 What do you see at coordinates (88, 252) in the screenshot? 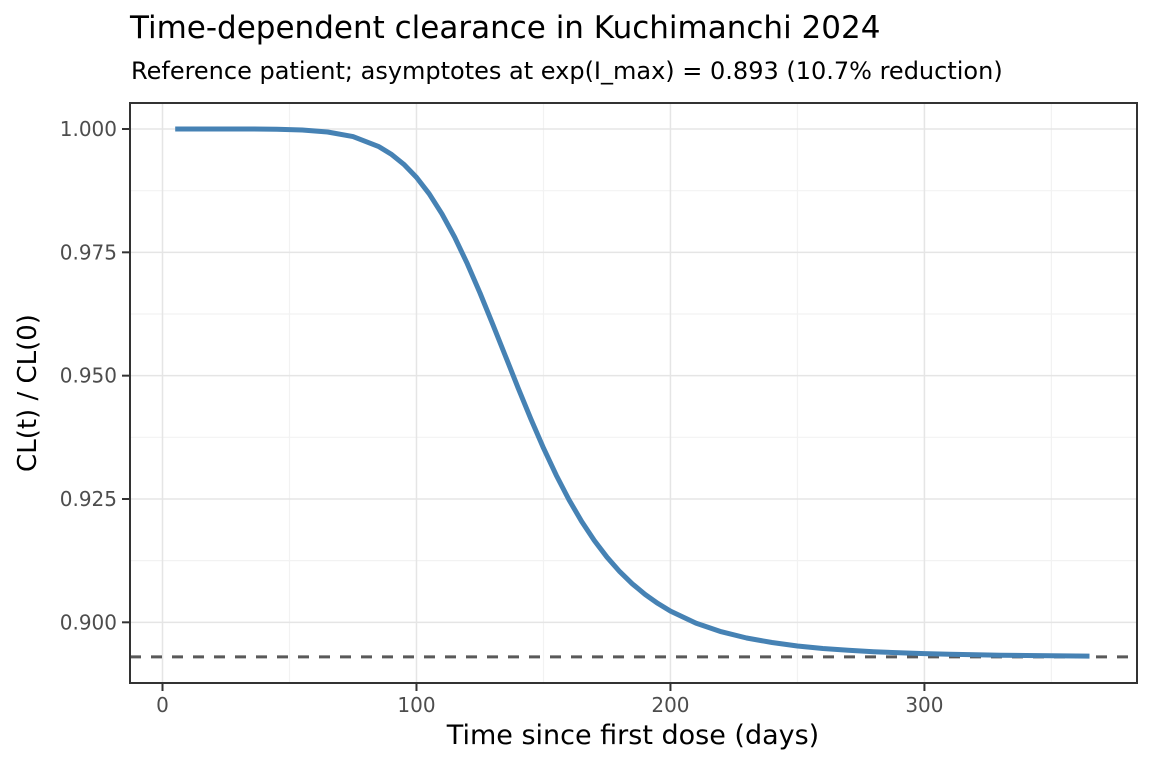
I see `y-tick-label: 0.975` at bounding box center [88, 252].